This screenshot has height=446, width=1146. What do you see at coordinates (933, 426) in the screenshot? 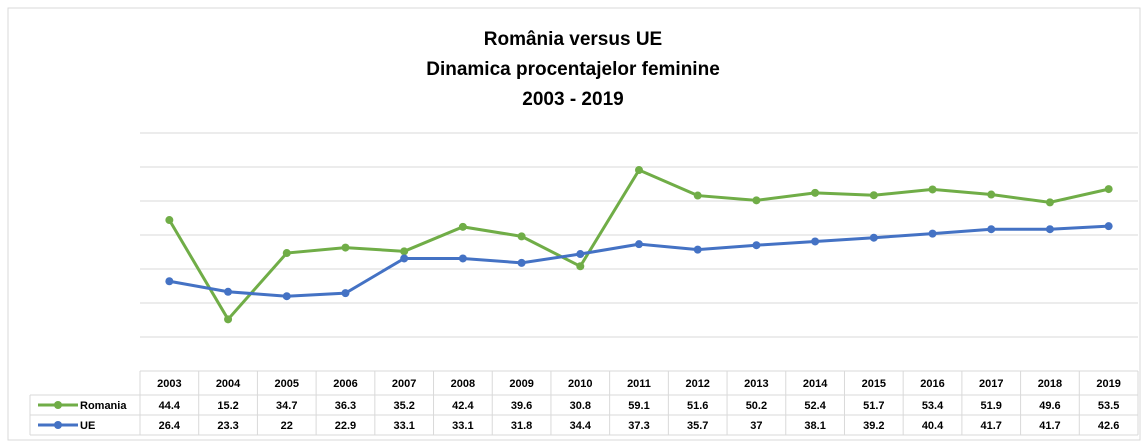
I see `table-value: 40.4` at bounding box center [933, 426].